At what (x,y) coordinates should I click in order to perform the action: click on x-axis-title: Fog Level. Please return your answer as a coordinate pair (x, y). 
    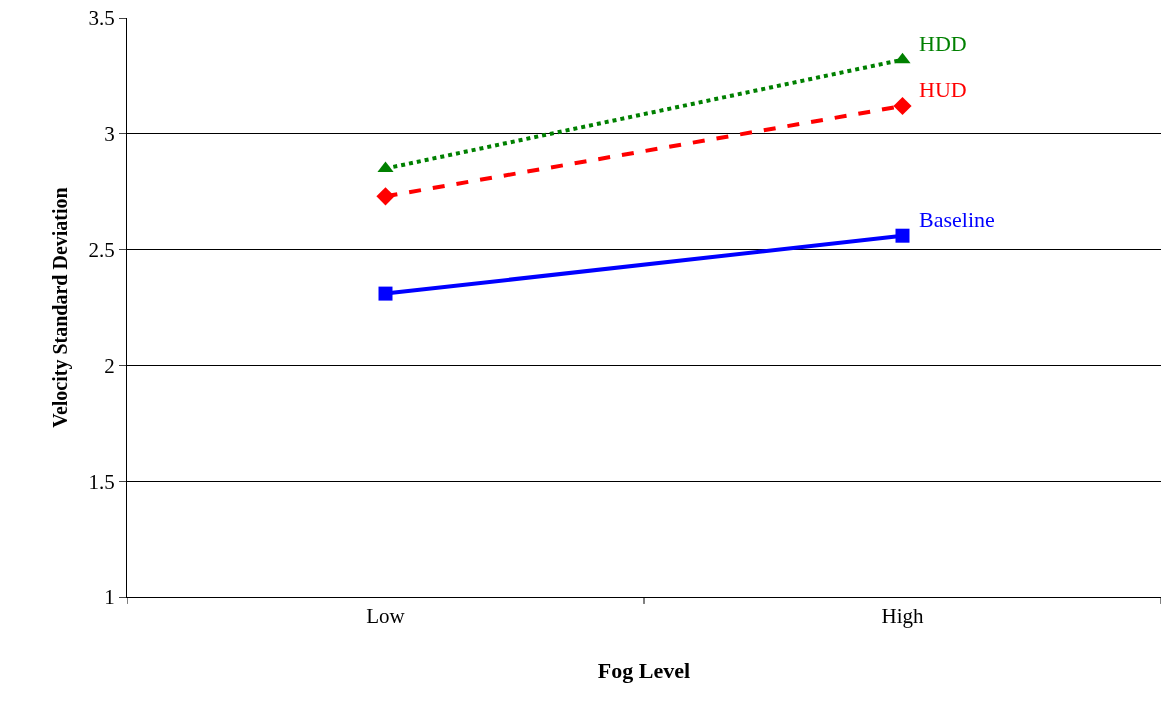
    Looking at the image, I should click on (644, 671).